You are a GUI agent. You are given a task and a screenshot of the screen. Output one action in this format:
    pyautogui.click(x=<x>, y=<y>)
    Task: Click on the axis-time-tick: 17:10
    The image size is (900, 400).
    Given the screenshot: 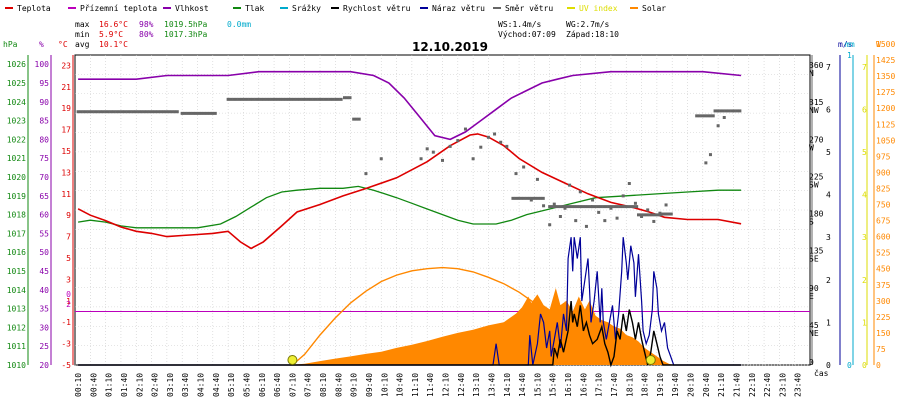 What is the action you would take?
    pyautogui.click(x=599, y=385)
    